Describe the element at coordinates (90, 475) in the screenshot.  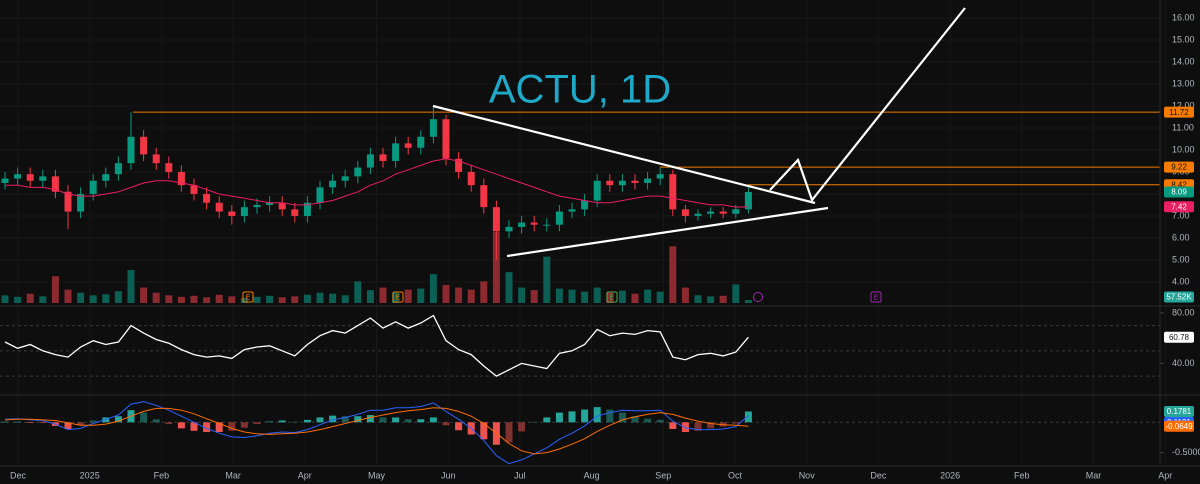
I see `x-tick-label: 2025` at that location.